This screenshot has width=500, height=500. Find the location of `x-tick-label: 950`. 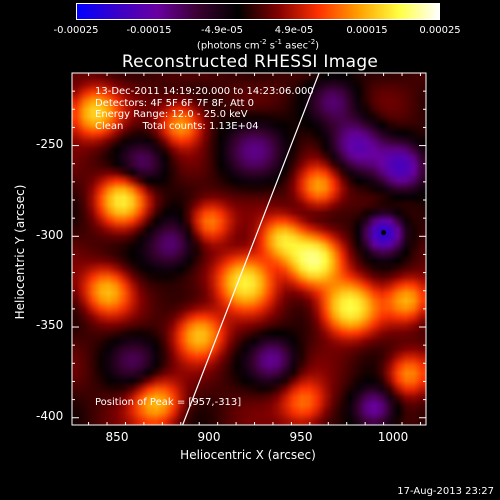

x-tick-label: 950 is located at coordinates (301, 437).